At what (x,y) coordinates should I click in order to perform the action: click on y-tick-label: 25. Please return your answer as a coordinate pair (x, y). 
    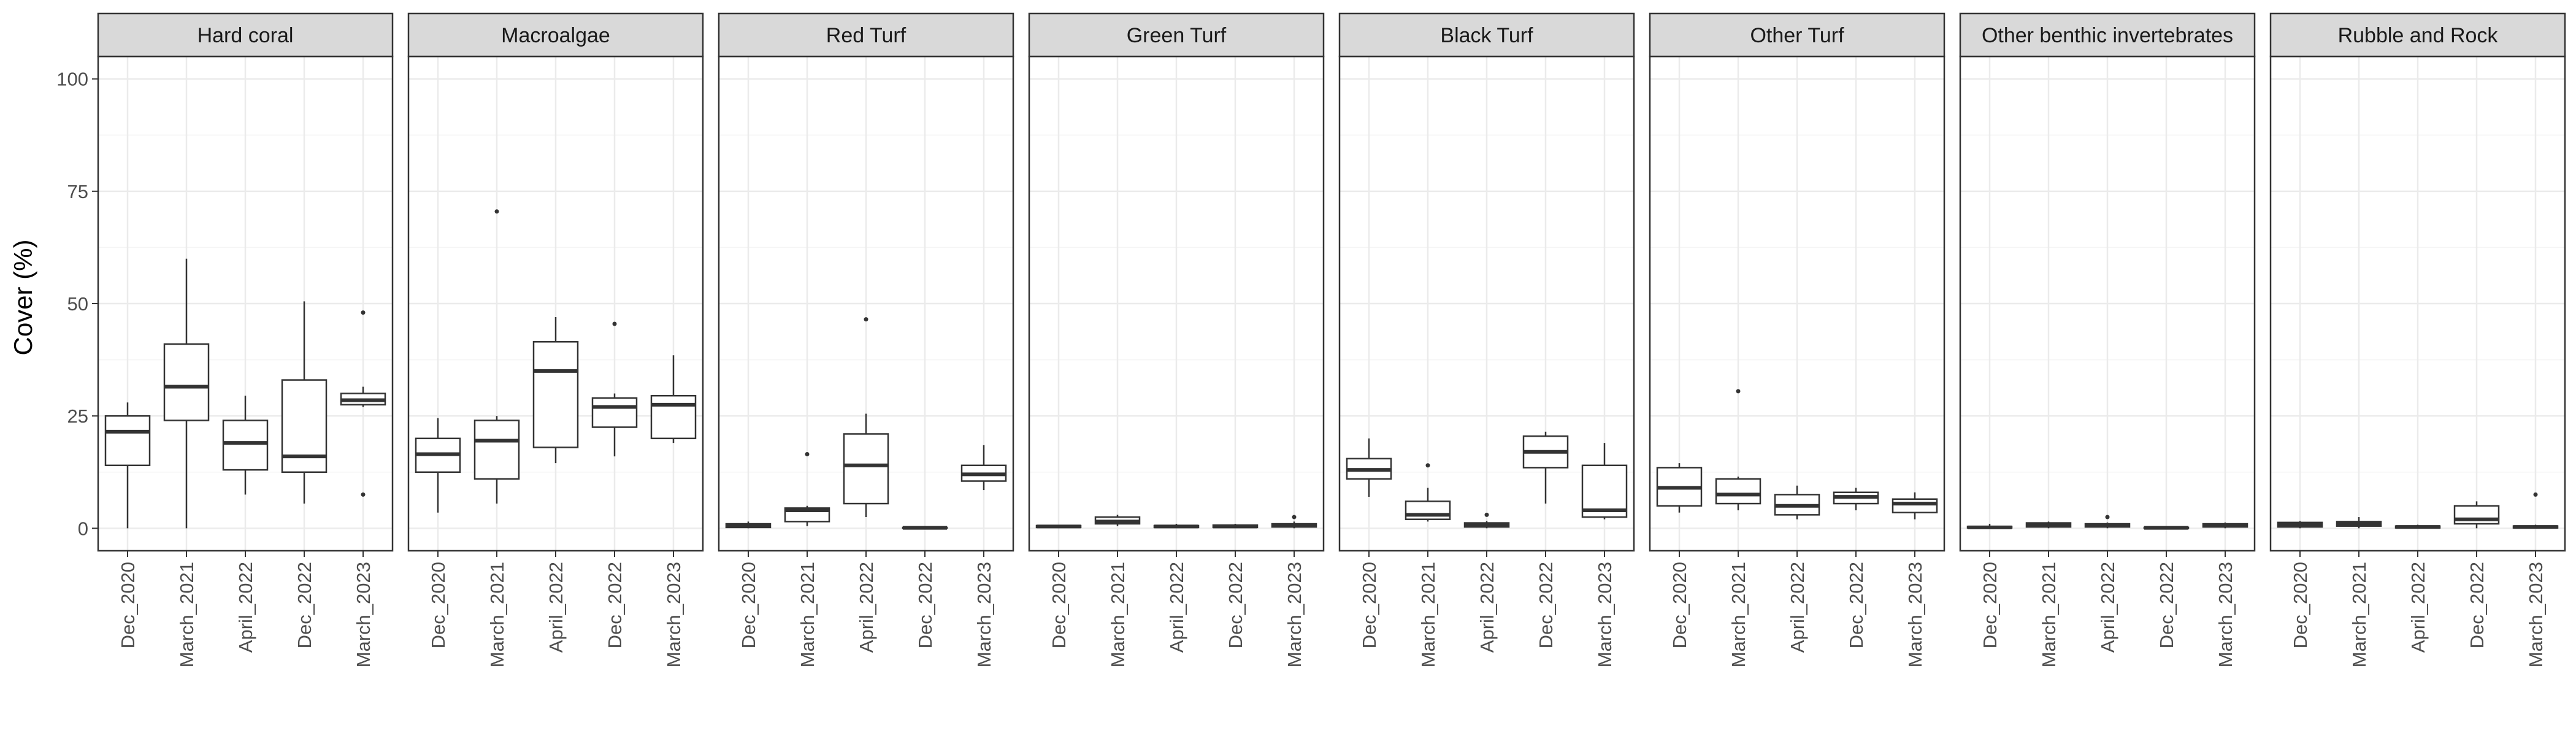
    Looking at the image, I should click on (77, 416).